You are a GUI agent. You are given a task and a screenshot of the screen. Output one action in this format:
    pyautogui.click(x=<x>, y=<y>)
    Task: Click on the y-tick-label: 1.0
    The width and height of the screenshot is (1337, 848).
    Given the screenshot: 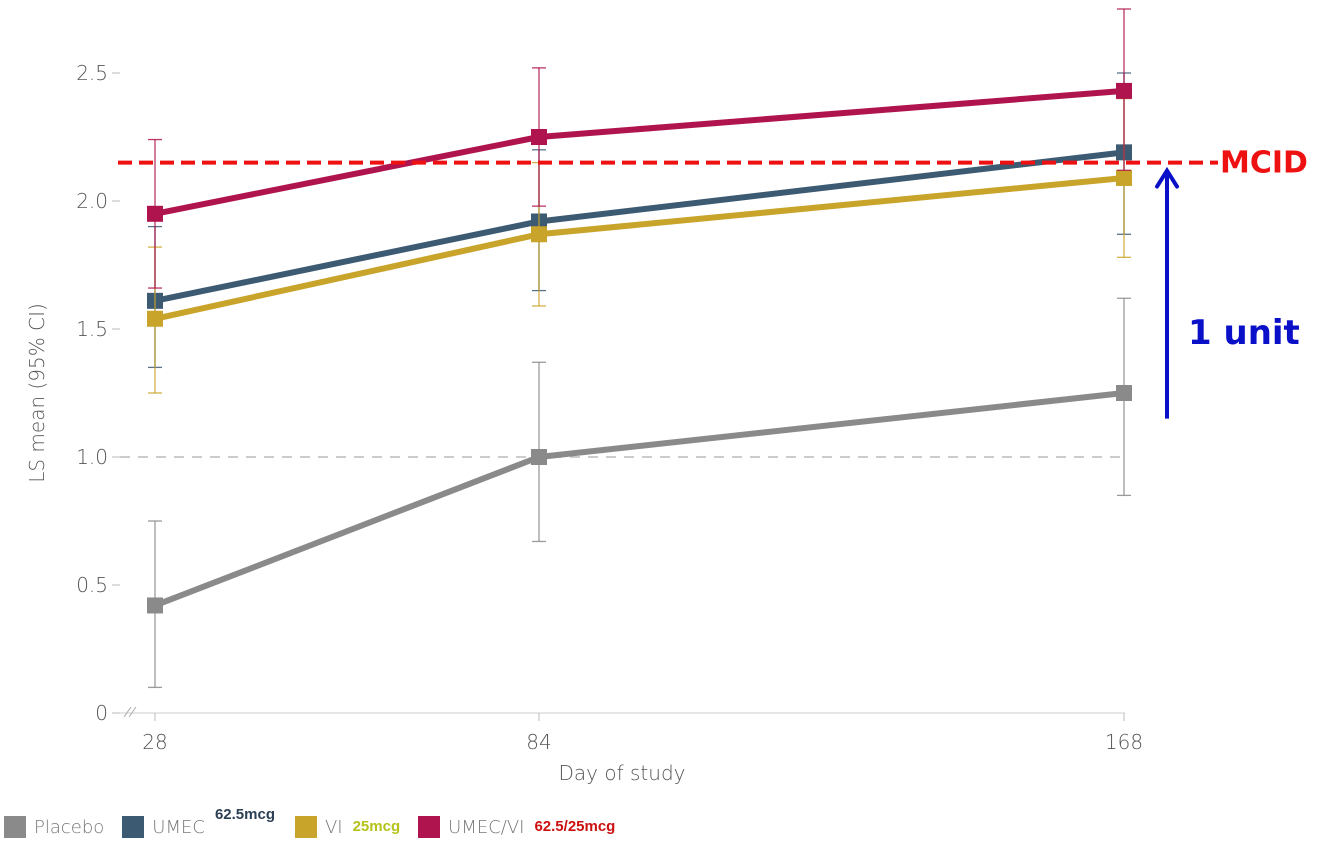 What is the action you would take?
    pyautogui.click(x=92, y=457)
    